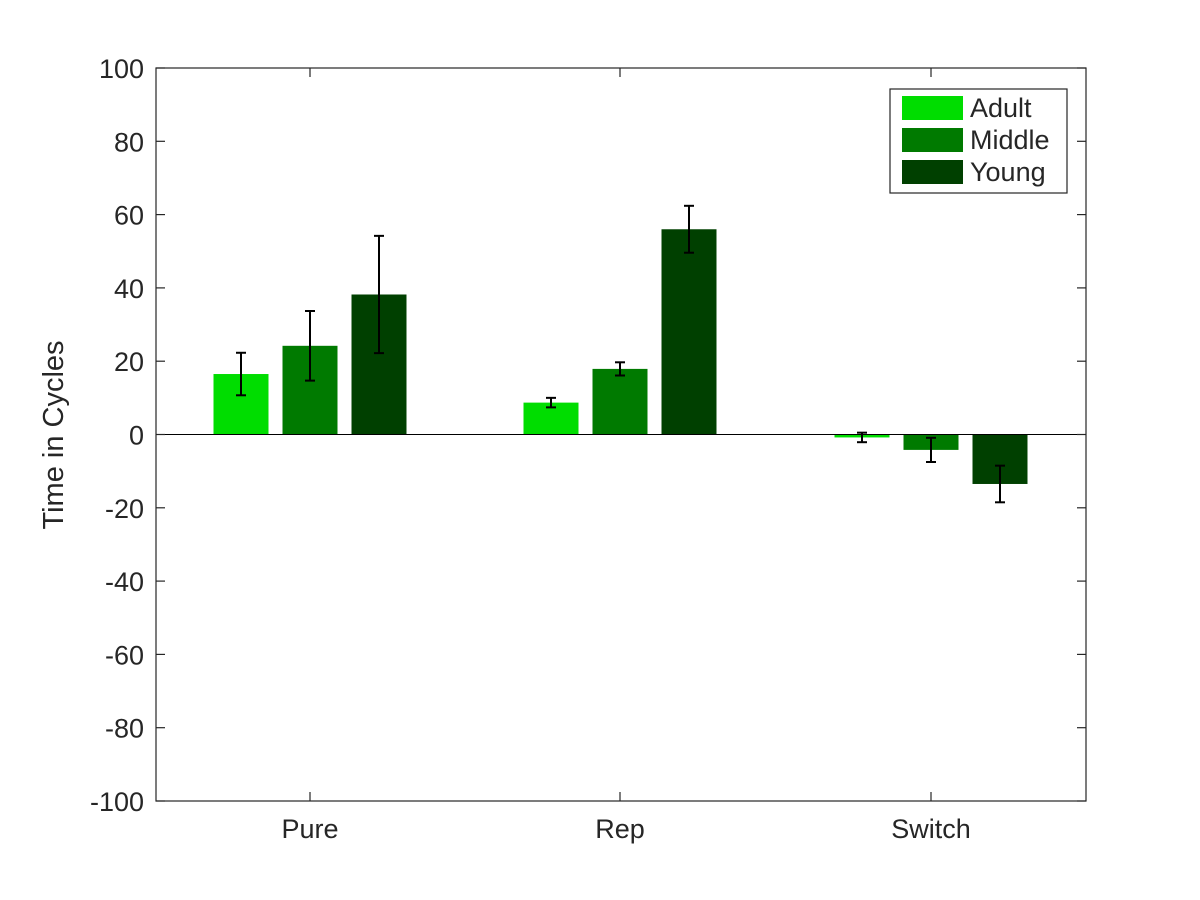 This screenshot has width=1200, height=900. Describe the element at coordinates (129, 289) in the screenshot. I see `y-tick-label: 40` at that location.